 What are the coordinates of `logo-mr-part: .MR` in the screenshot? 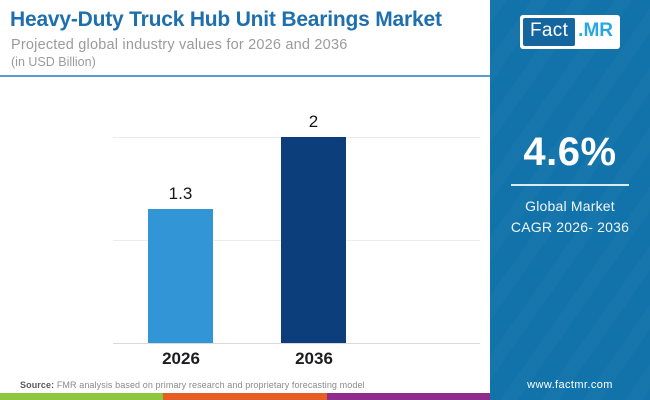 It's located at (595, 30).